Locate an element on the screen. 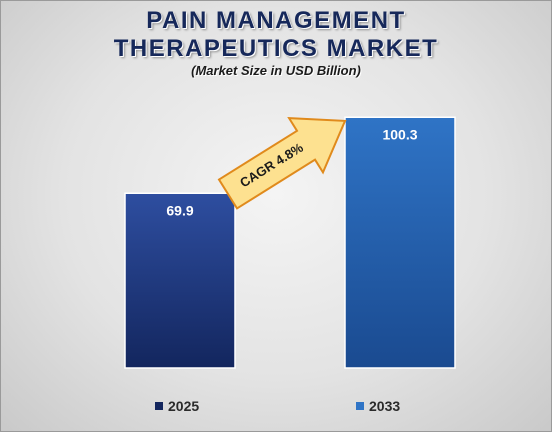 The width and height of the screenshot is (552, 432). bar-2033 is located at coordinates (400, 242).